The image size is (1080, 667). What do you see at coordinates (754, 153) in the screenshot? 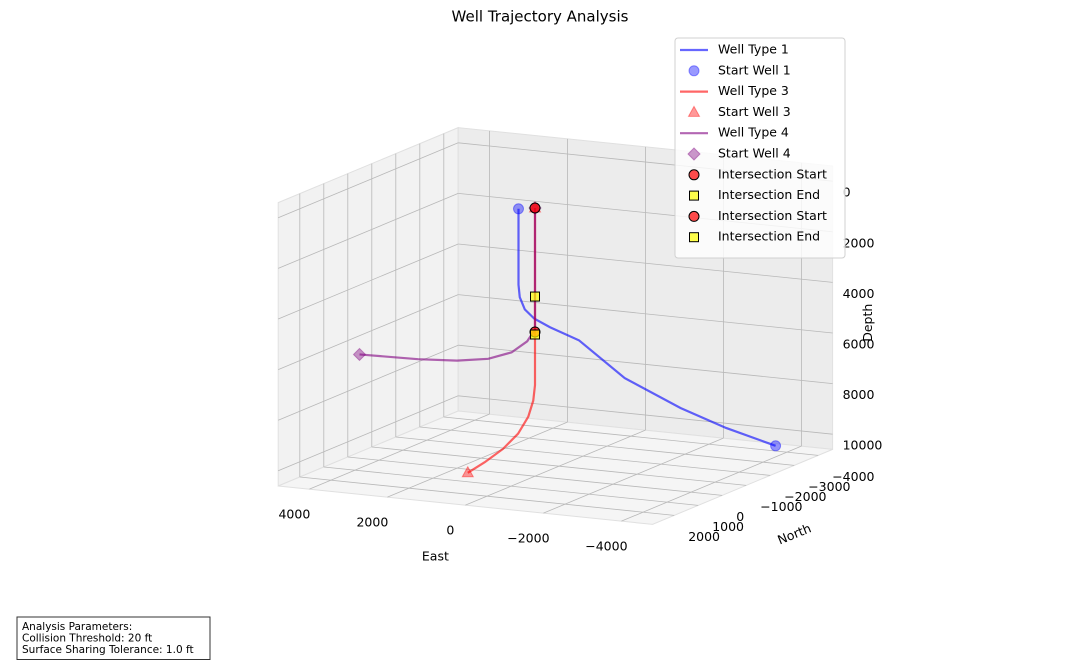
I see `legend-label: Start Well 4` at bounding box center [754, 153].